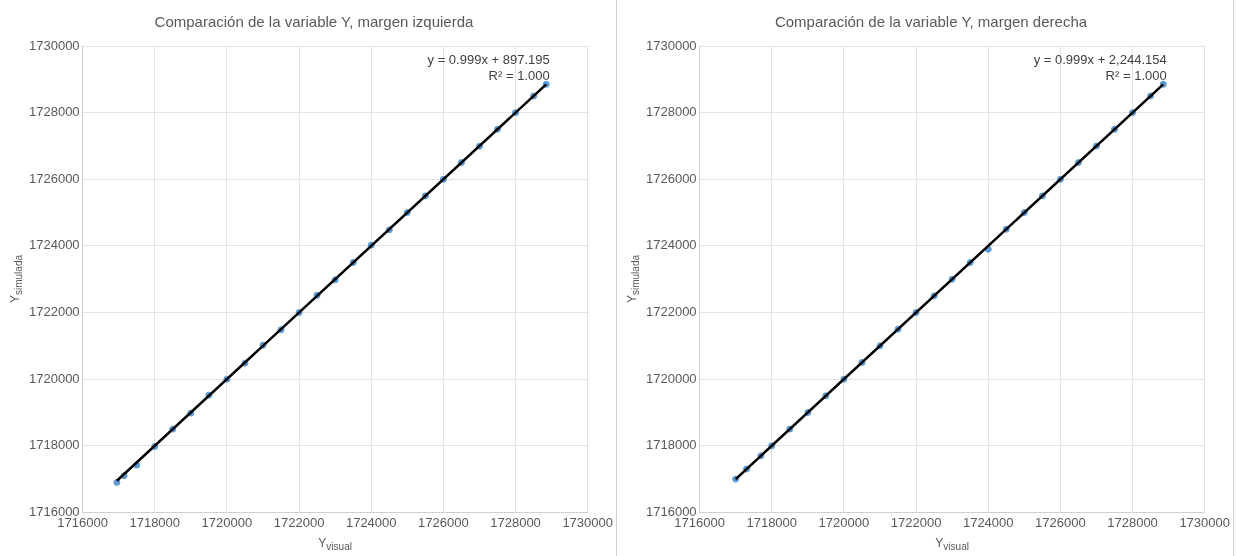  Describe the element at coordinates (931, 22) in the screenshot. I see `chart-title: Comparación de la variable Y, margen derecha` at that location.